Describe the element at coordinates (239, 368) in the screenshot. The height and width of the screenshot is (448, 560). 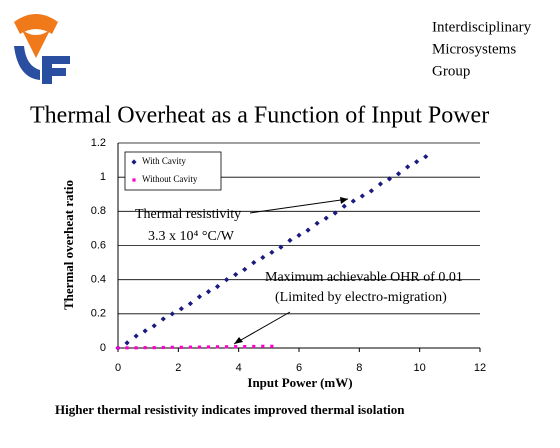
I see `x-tick-label: 4` at that location.